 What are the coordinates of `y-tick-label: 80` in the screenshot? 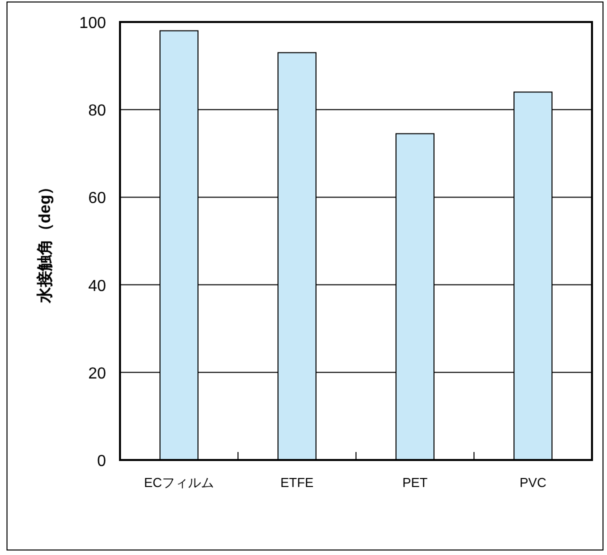 It's located at (97, 111).